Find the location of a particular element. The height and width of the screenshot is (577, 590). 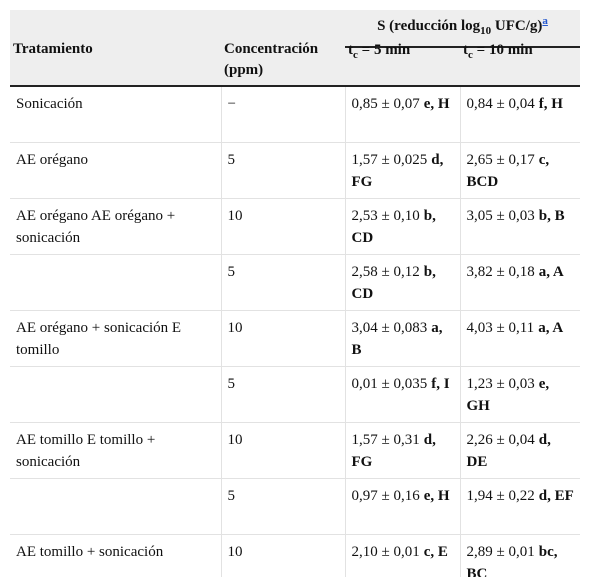

cell-letters: e, GH is located at coordinates (508, 395).